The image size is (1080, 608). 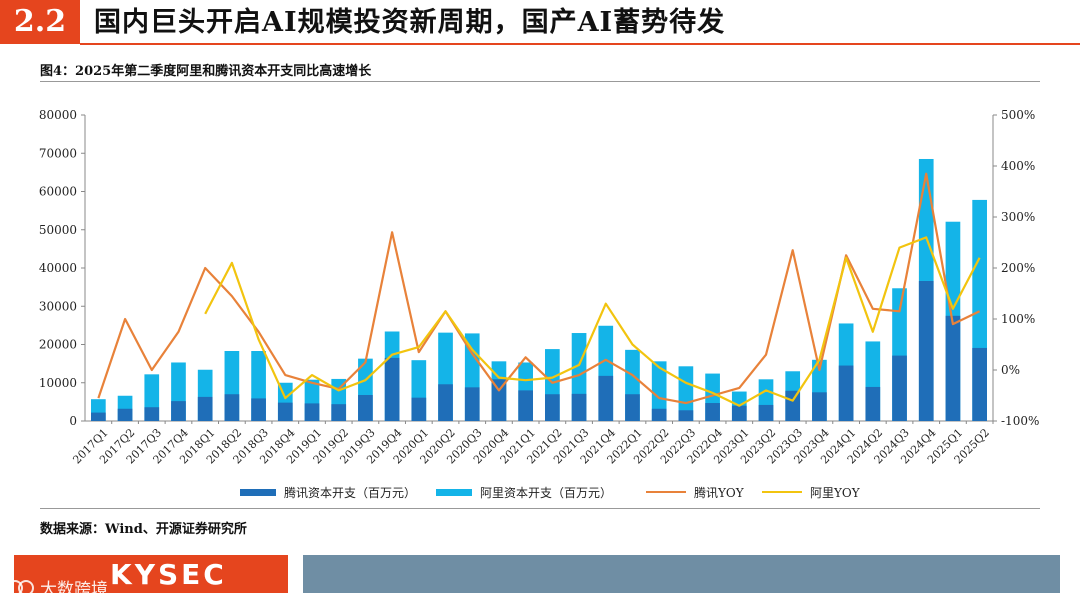 What do you see at coordinates (58, 306) in the screenshot?
I see `y-left-tick-label: 30000` at bounding box center [58, 306].